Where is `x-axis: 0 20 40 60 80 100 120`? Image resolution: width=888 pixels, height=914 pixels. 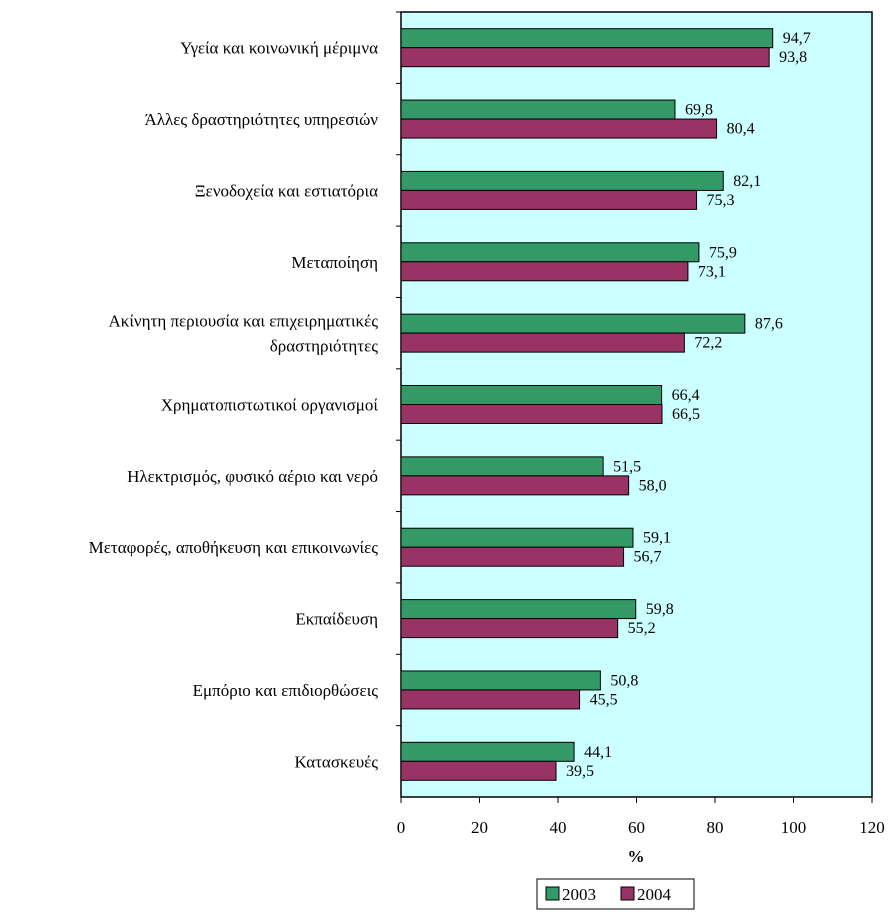
x-axis: 0 20 40 60 80 100 120 is located at coordinates (641, 817).